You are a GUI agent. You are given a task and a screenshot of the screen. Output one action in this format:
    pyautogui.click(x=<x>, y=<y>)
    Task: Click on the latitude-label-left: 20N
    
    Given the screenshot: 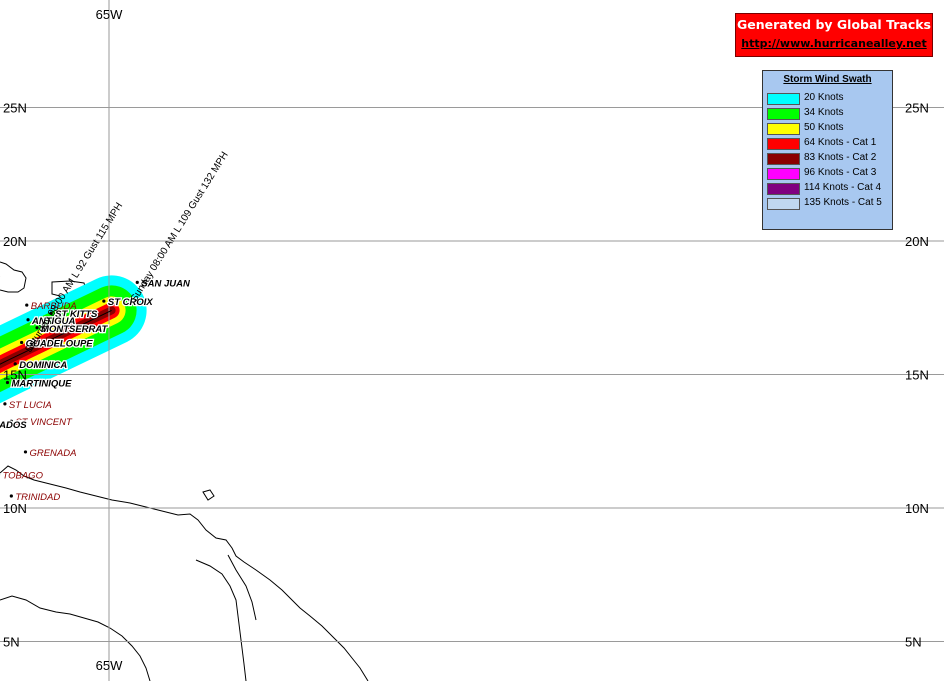 What is the action you would take?
    pyautogui.click(x=15, y=241)
    